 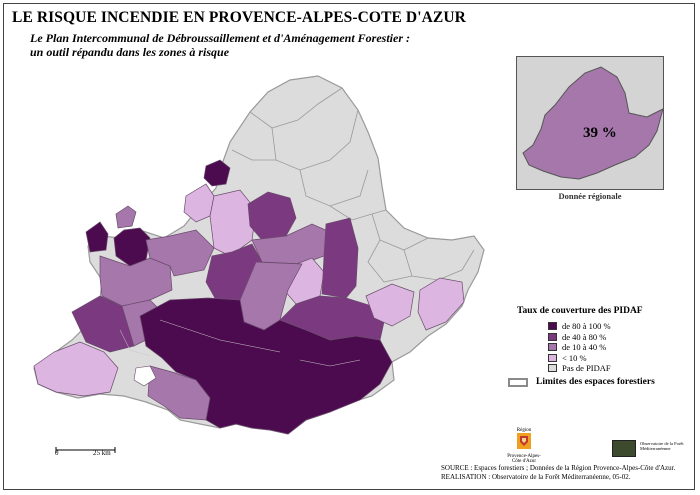 I want to click on legend-item: de 80 à 100 %, so click(x=617, y=326).